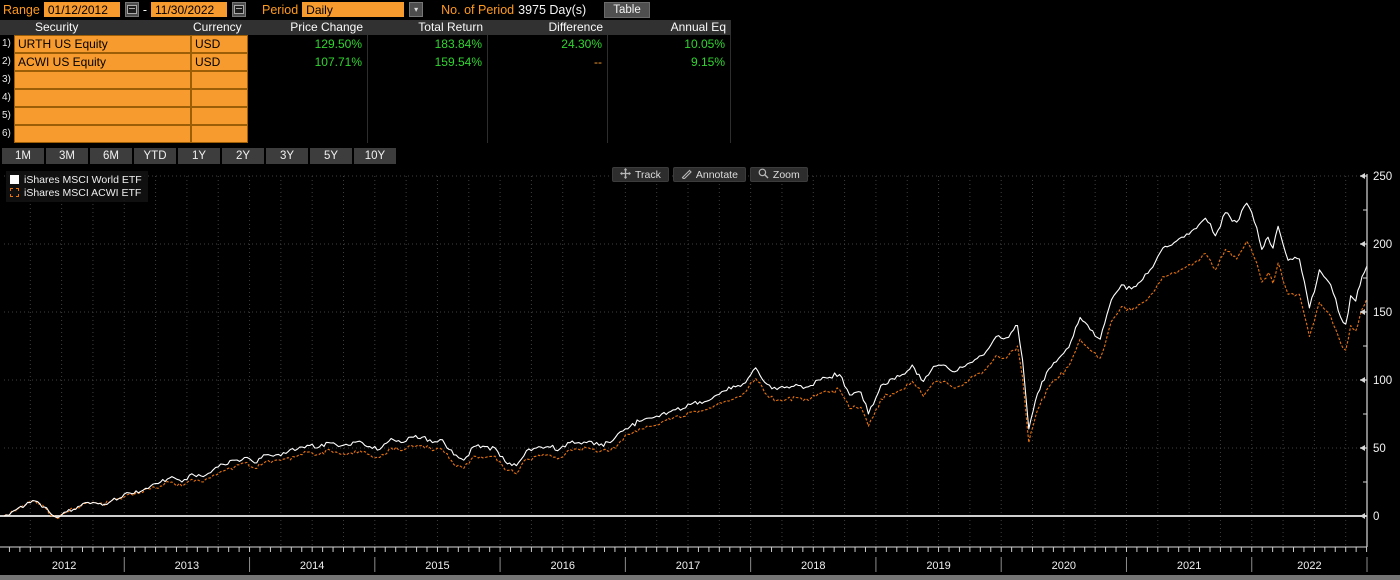 This screenshot has height=580, width=1400. Describe the element at coordinates (64, 566) in the screenshot. I see `x-axis-year-label: 2012` at that location.